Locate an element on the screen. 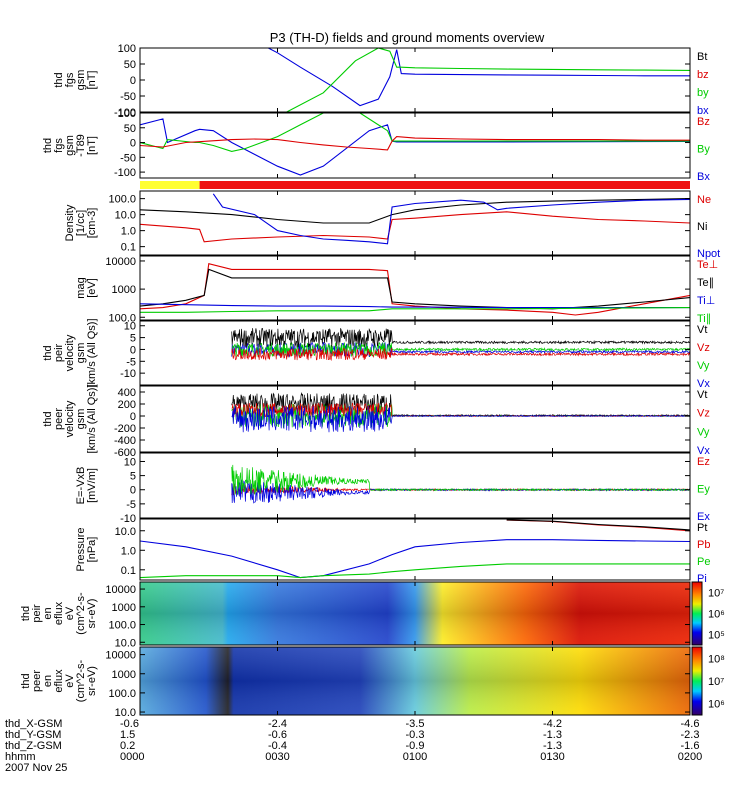 The image size is (750, 800). legend-entry: Te⊥ is located at coordinates (707, 265).